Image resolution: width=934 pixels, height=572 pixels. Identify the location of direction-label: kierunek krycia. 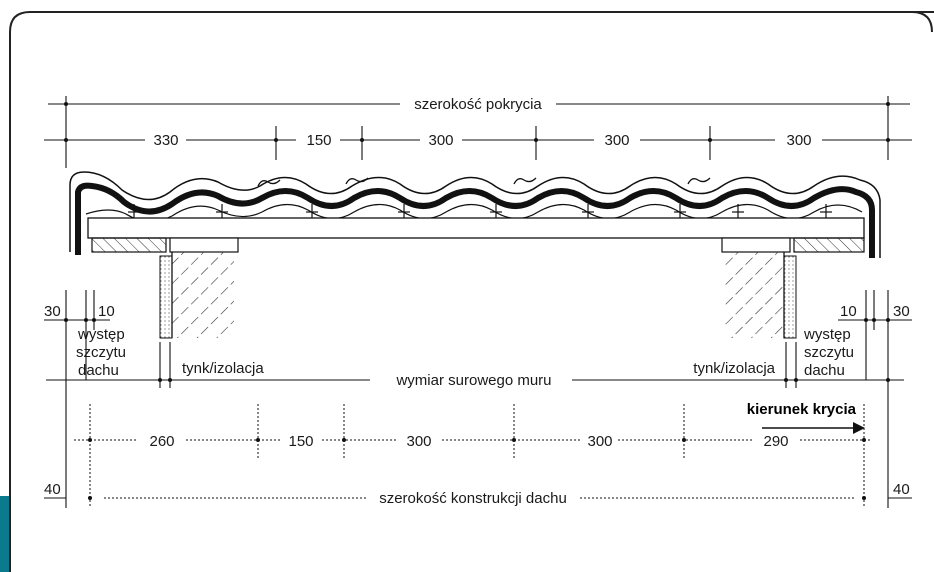
(802, 409).